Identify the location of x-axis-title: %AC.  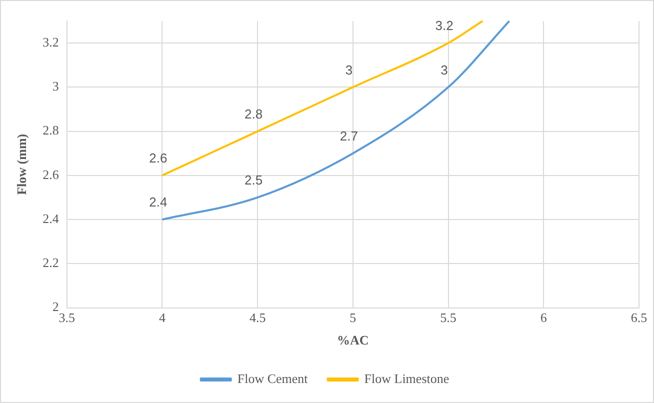
(353, 340).